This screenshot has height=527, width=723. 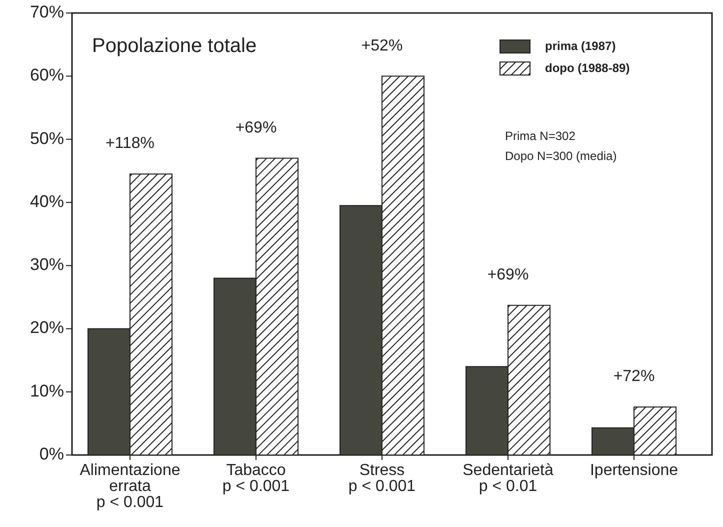 I want to click on x-tick-label: Sedentarietà p < 0.01, so click(x=508, y=478).